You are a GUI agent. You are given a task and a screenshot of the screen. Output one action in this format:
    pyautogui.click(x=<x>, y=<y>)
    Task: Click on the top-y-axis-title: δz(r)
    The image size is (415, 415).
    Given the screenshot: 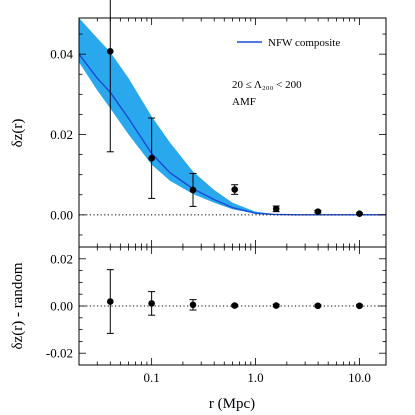 What is the action you would take?
    pyautogui.click(x=18, y=133)
    